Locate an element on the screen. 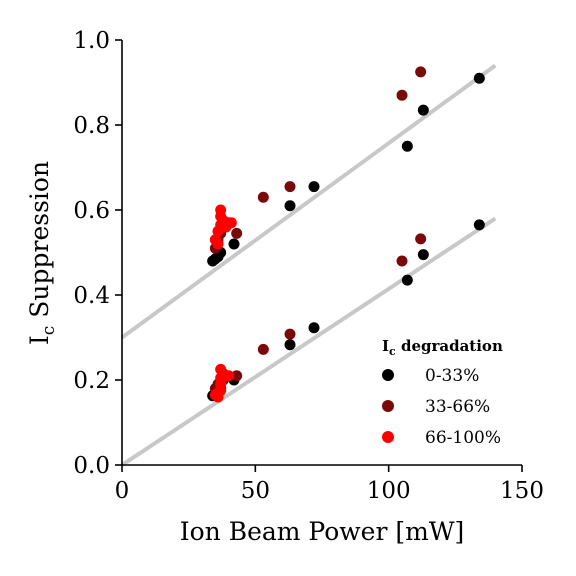 Image resolution: width=576 pixels, height=576 pixels. y-tick-label: 0.0 is located at coordinates (91, 466).